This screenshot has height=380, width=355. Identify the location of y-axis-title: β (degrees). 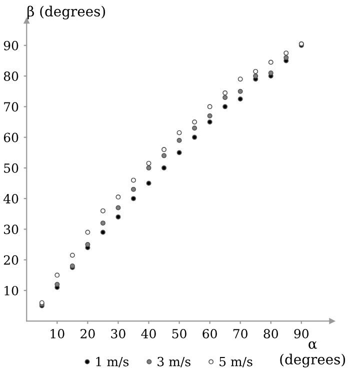
(67, 13).